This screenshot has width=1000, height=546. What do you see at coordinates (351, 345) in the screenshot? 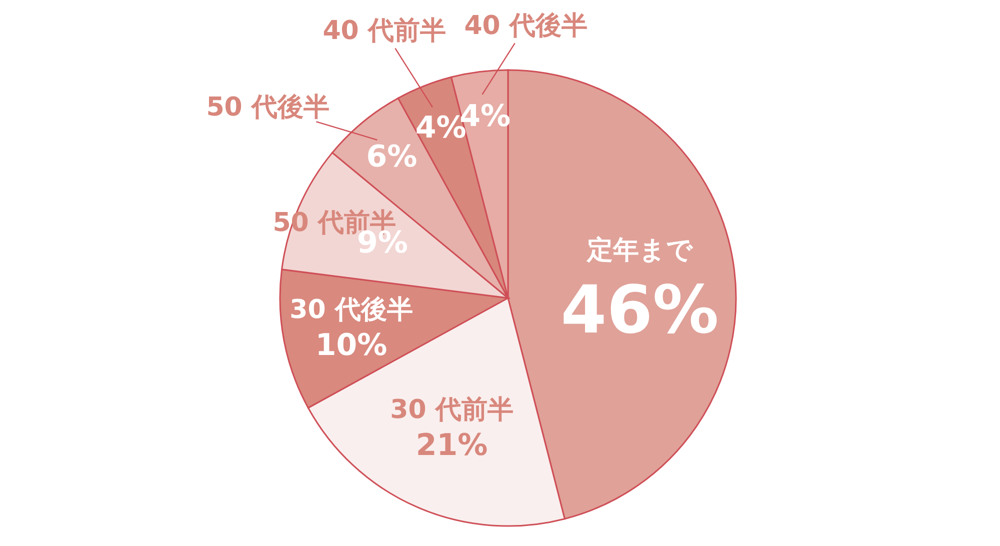
I see `data-label: 10%` at bounding box center [351, 345].